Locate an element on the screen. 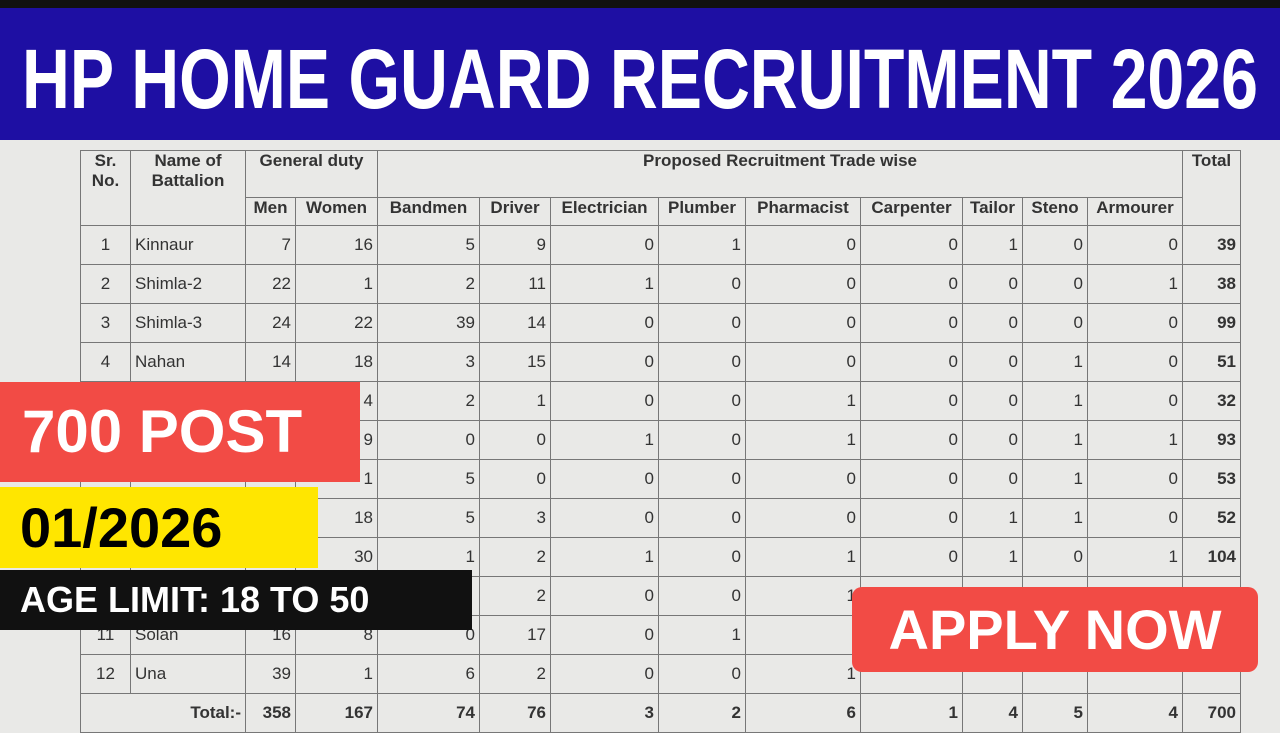  posts-badge: 700 POST is located at coordinates (180, 432).